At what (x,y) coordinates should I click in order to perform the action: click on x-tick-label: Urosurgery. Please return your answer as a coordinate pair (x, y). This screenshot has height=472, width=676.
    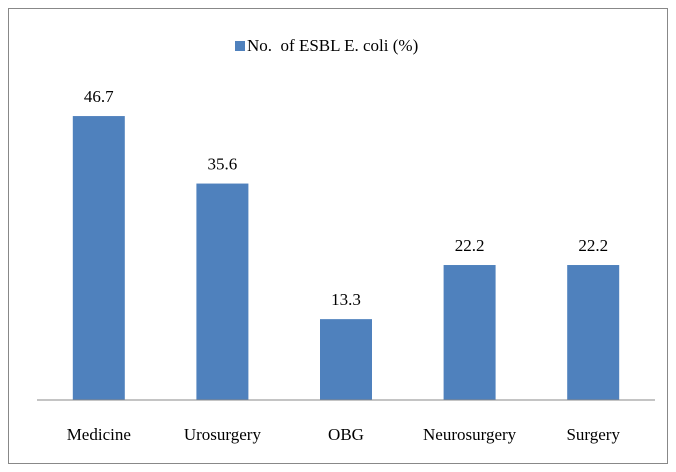
    Looking at the image, I should click on (223, 434).